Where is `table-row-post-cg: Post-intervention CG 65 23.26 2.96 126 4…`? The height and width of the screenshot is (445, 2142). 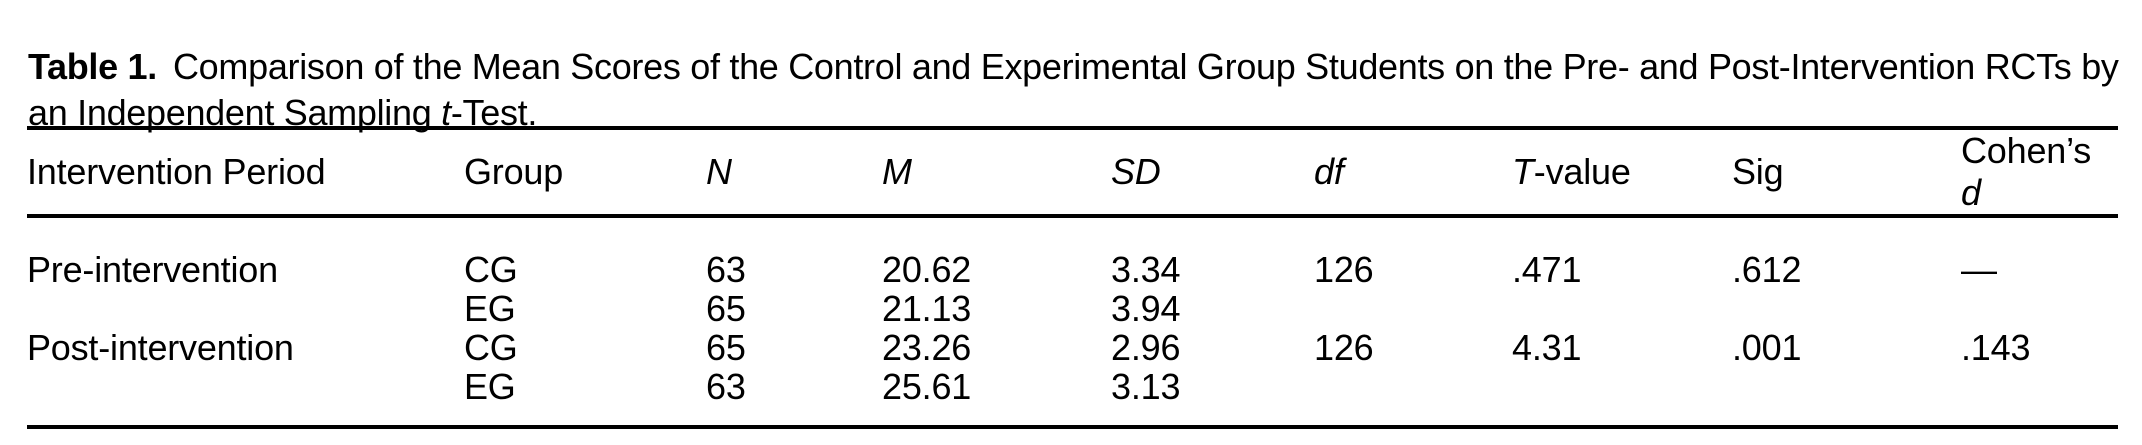 table-row-post-cg: Post-intervention CG 65 23.26 2.96 126 4… is located at coordinates (1072, 347).